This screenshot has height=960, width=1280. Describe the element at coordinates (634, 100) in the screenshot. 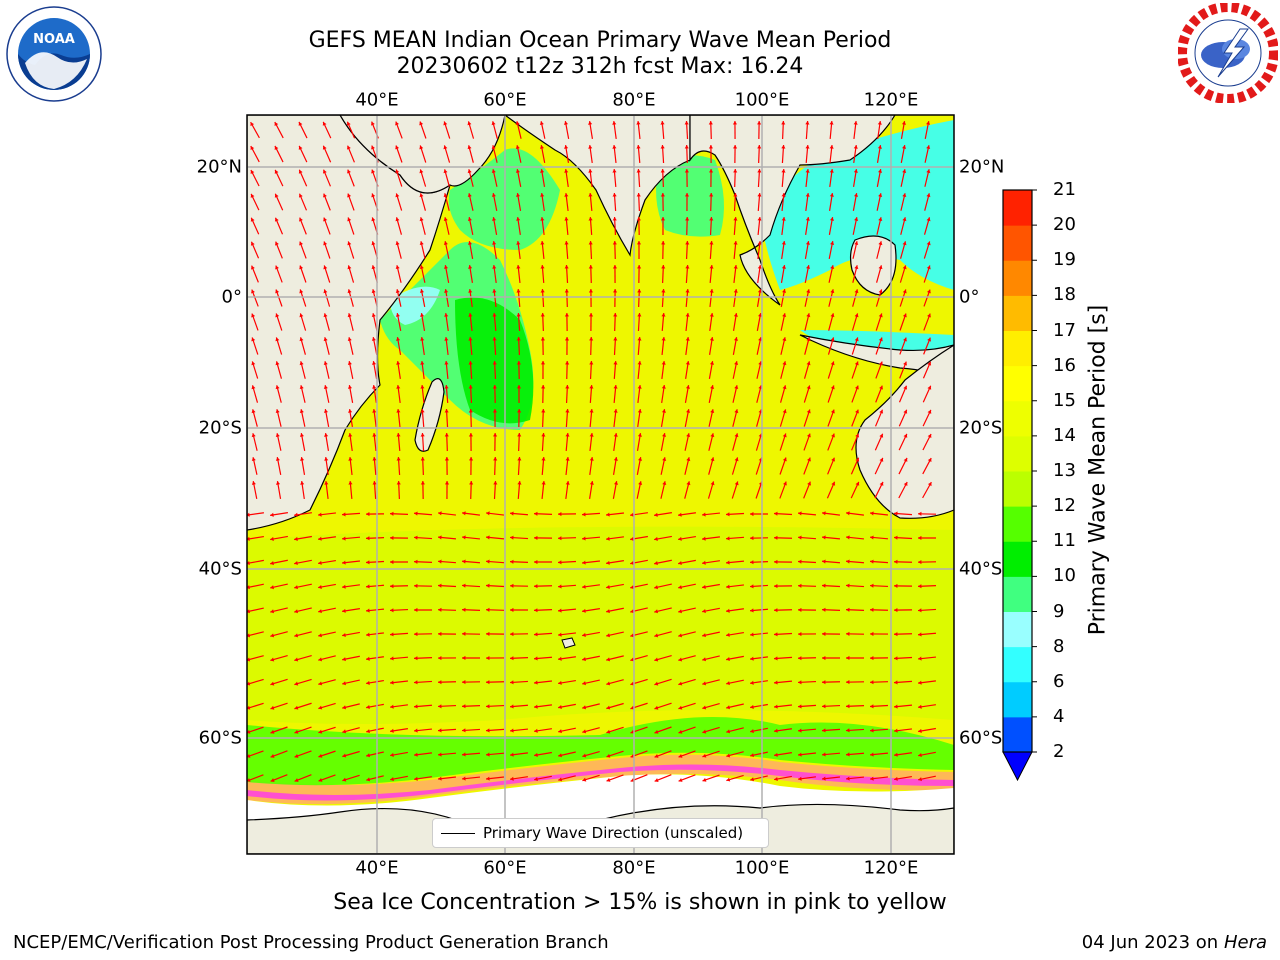

I see `lon-tick-top: 80°E` at that location.